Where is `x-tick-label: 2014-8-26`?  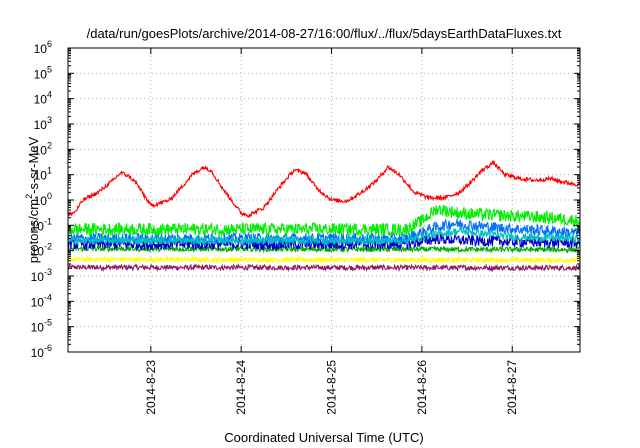
x-tick-label: 2014-8-26 is located at coordinates (422, 387).